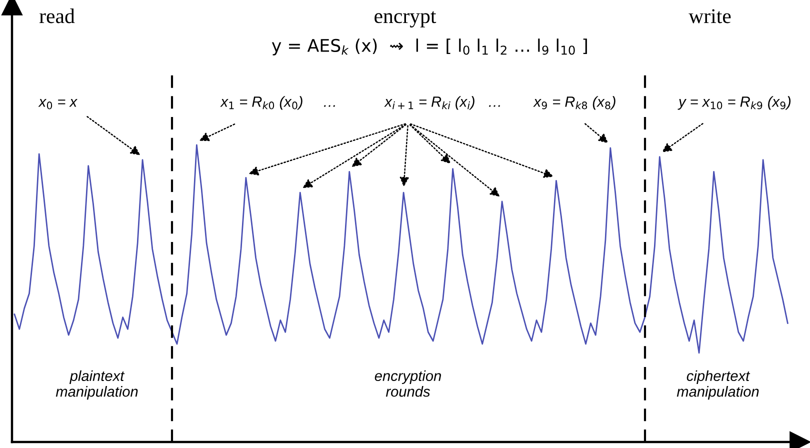  What do you see at coordinates (429, 47) in the screenshot?
I see `text: y = AES$_{k}$ (x) ⇝ l = [ l$_{0}$ l$_{1}$ l$_{2}$ … l$_{9}$ l$_{10}$ ]` at bounding box center [429, 47].